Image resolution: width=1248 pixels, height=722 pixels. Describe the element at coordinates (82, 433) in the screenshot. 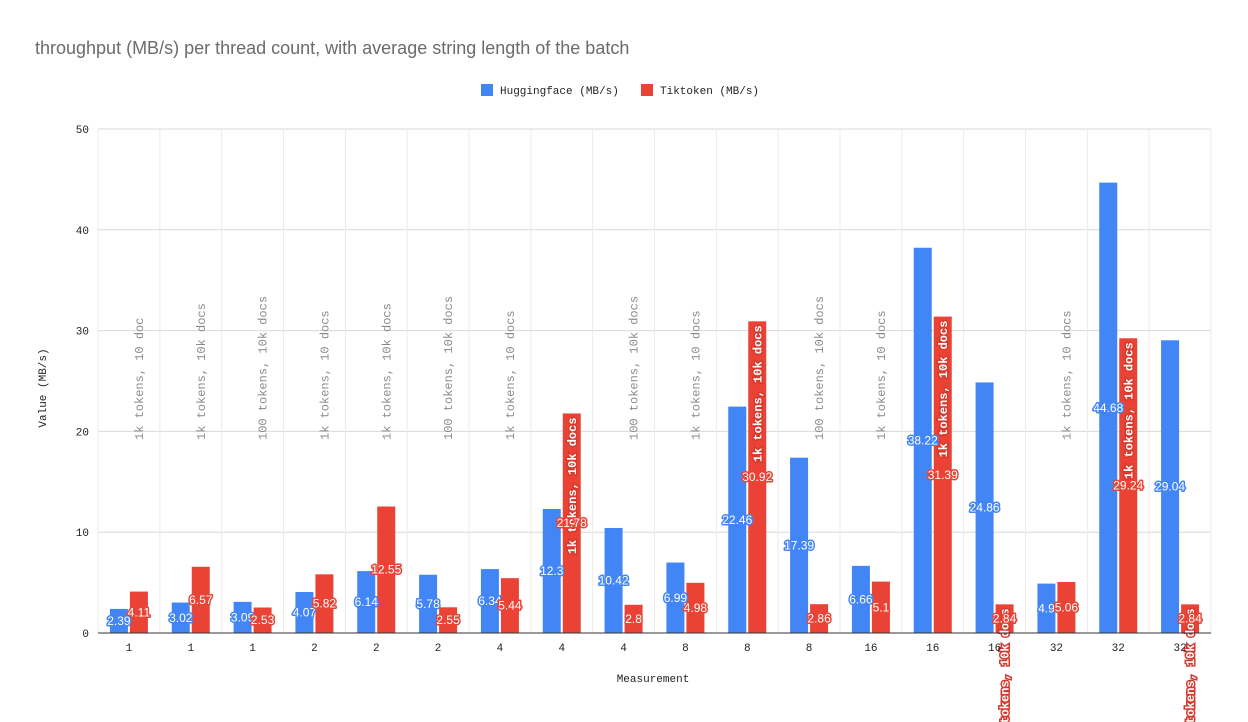

I see `y-tick-label: 20` at that location.